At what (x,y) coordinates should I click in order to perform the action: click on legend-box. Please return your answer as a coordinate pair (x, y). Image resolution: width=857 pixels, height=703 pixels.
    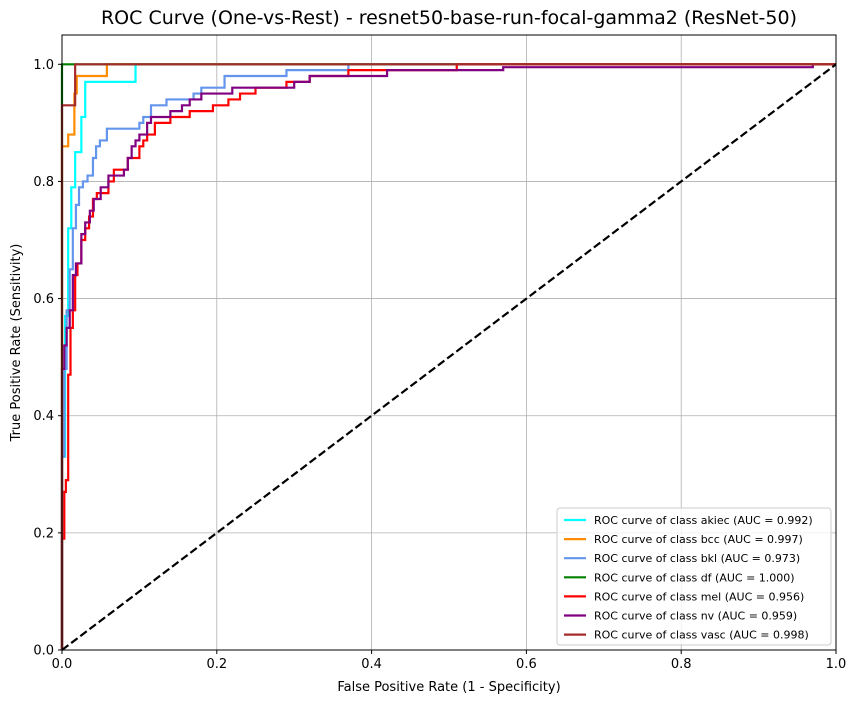
    Looking at the image, I should click on (694, 576).